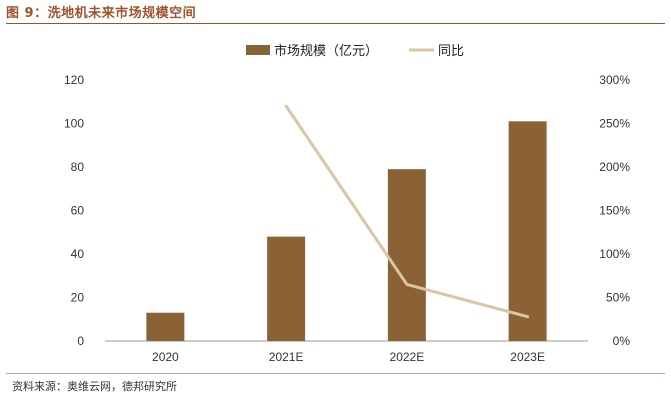 The image size is (671, 403). What do you see at coordinates (614, 167) in the screenshot?
I see `y-right-tick-label: 200%` at bounding box center [614, 167].